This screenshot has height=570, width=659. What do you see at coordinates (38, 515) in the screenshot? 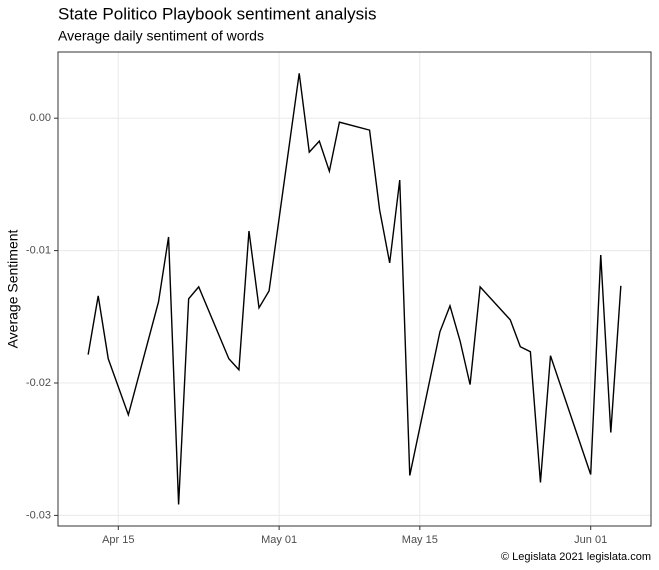
I see `y-tick-label: -0.03` at bounding box center [38, 515].